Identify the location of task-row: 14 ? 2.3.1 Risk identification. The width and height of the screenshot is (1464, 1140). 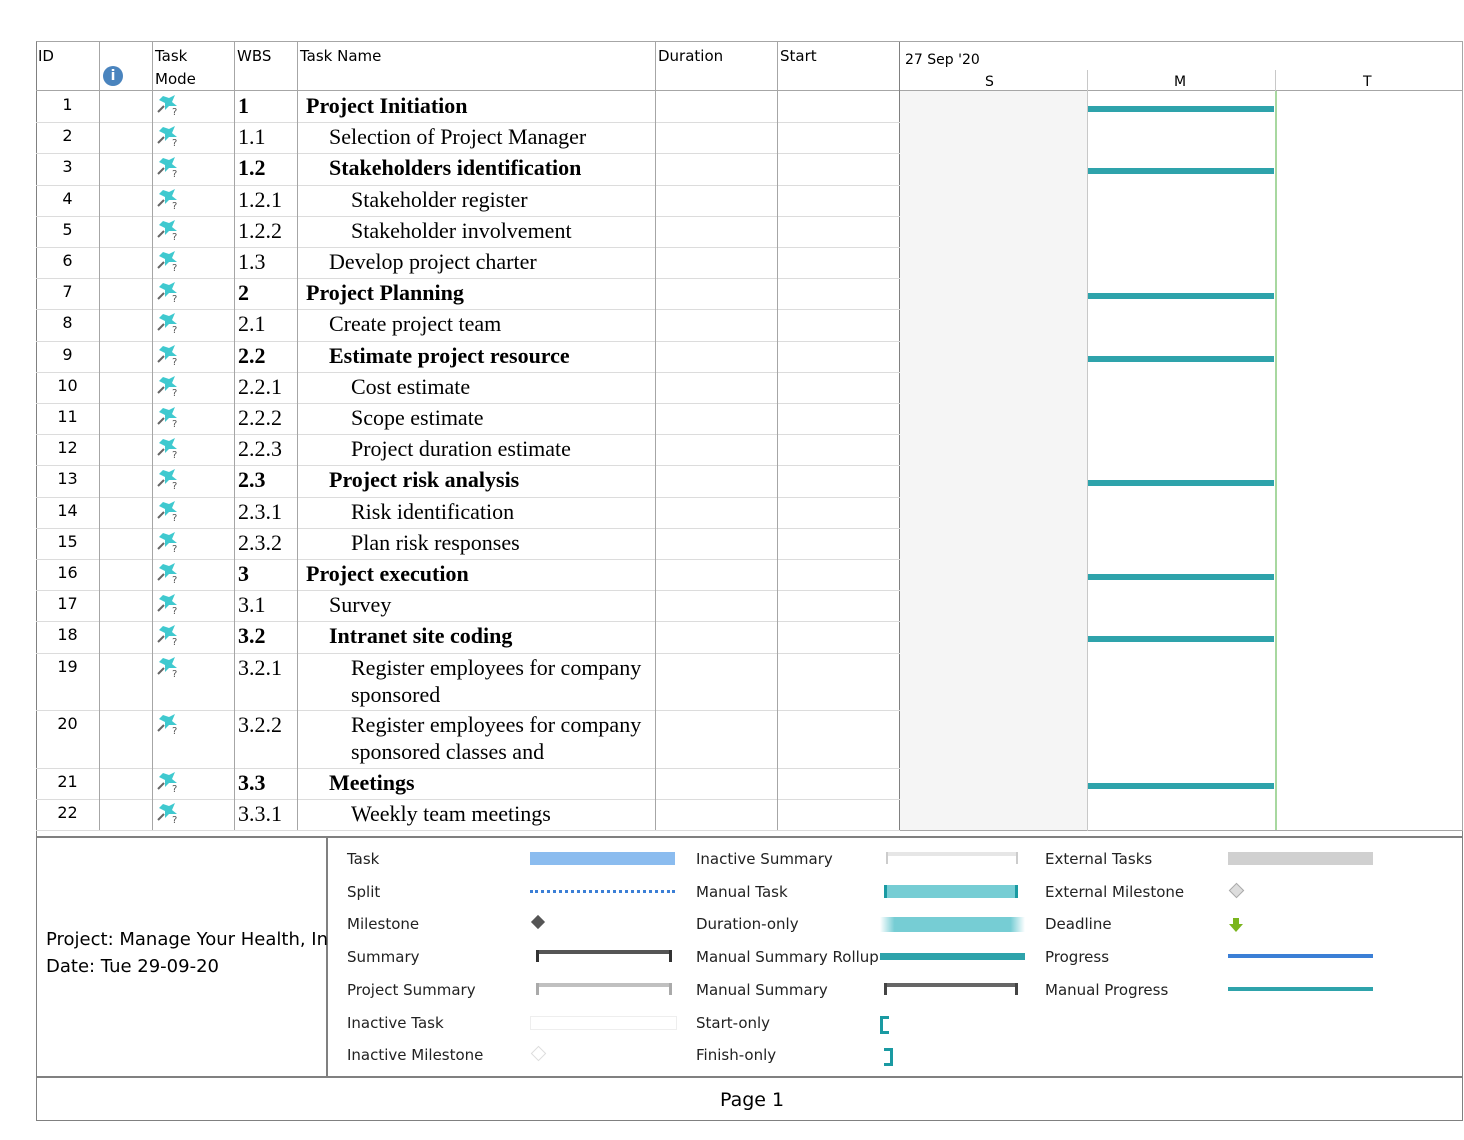
(468, 512).